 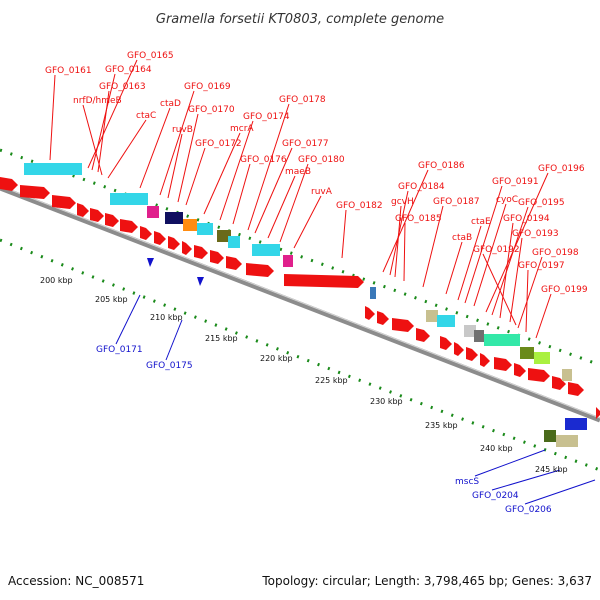 I want to click on gene-label: nrfD/hmeB, so click(x=97, y=101).